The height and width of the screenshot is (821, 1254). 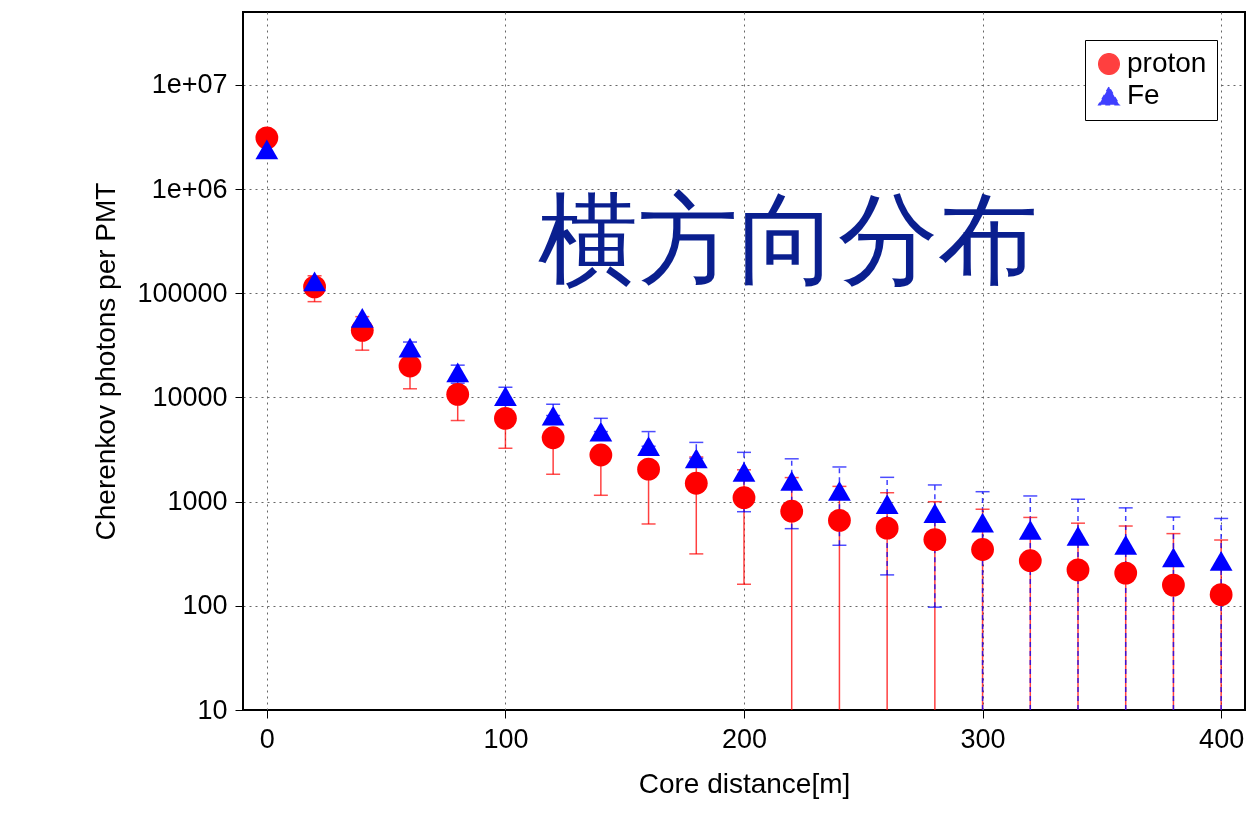 What do you see at coordinates (744, 738) in the screenshot?
I see `x-tick-label: 200` at bounding box center [744, 738].